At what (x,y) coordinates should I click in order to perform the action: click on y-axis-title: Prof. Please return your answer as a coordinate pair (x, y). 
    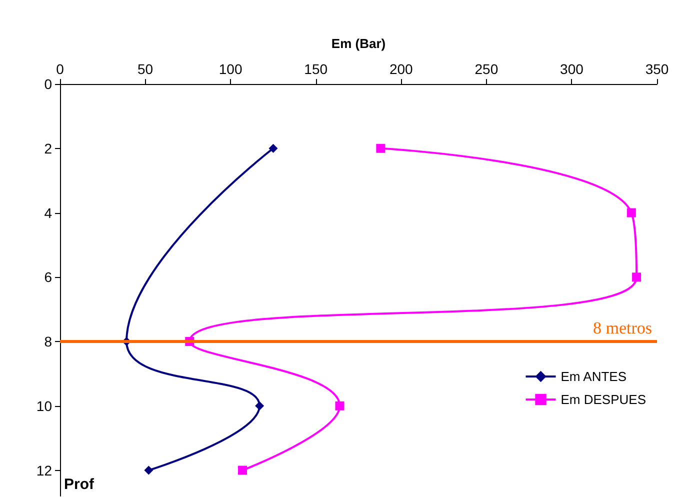
    Looking at the image, I should click on (80, 484).